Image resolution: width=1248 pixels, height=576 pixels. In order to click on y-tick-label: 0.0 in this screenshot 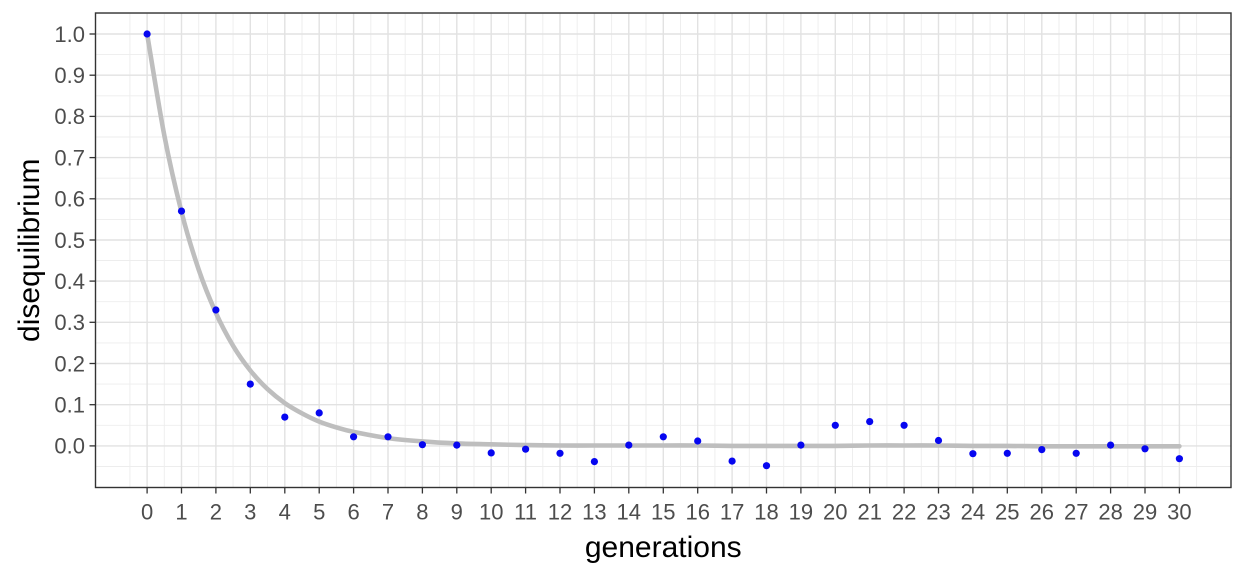, I will do `click(69, 446)`.